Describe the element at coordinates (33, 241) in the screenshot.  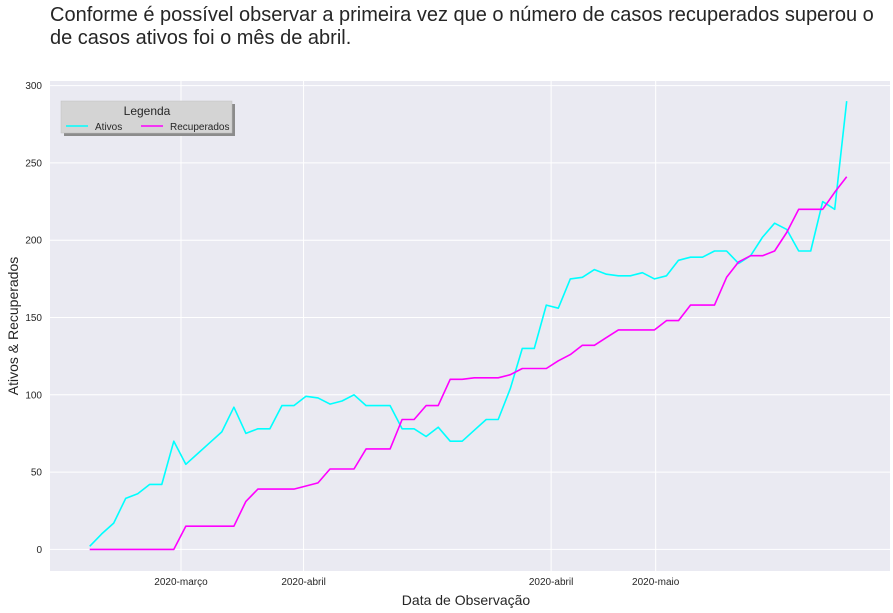
I see `y-tick-label: 200` at that location.